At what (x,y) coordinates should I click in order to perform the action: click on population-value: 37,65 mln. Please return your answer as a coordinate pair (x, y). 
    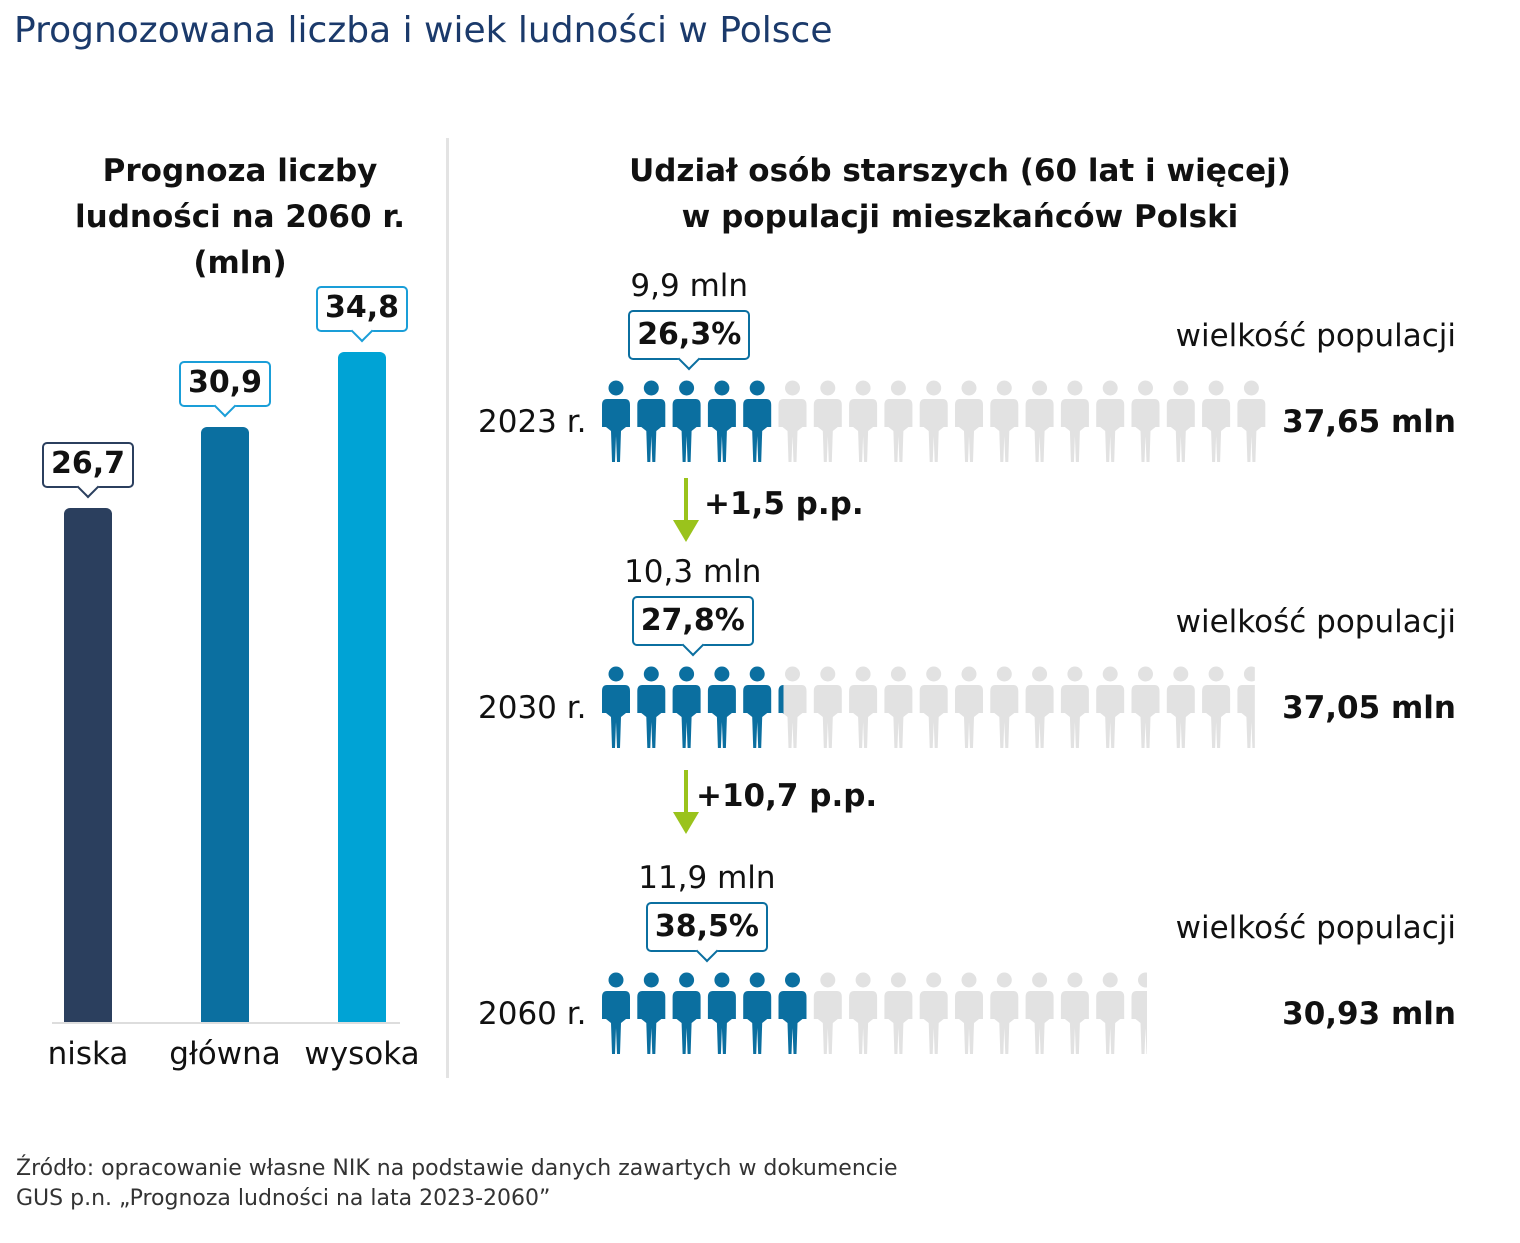
    Looking at the image, I should click on (1369, 422).